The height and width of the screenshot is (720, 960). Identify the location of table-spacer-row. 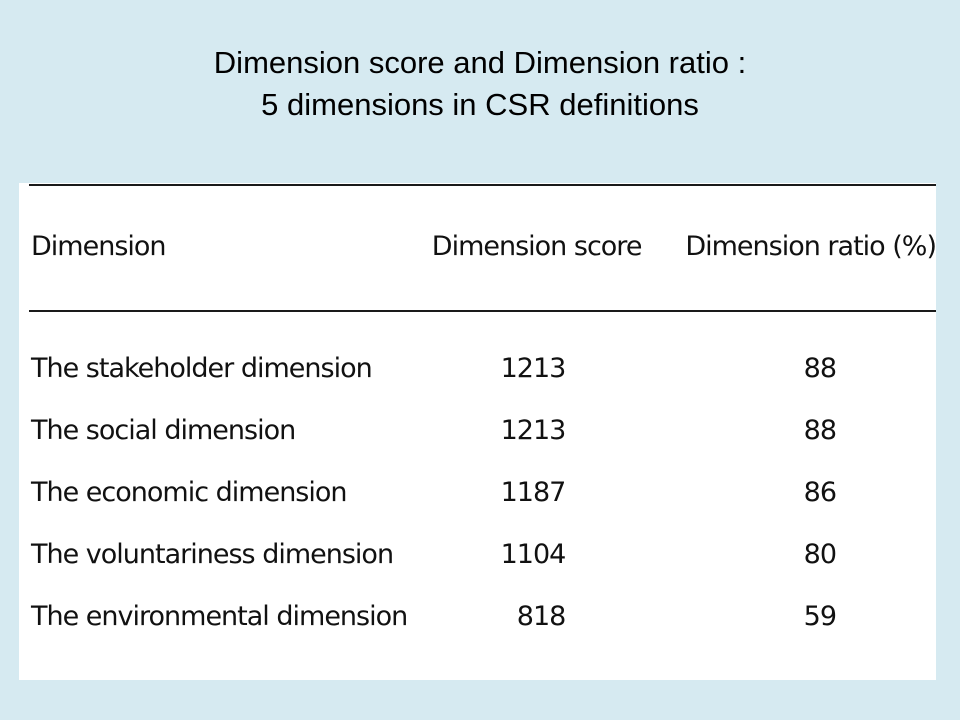
(483, 304).